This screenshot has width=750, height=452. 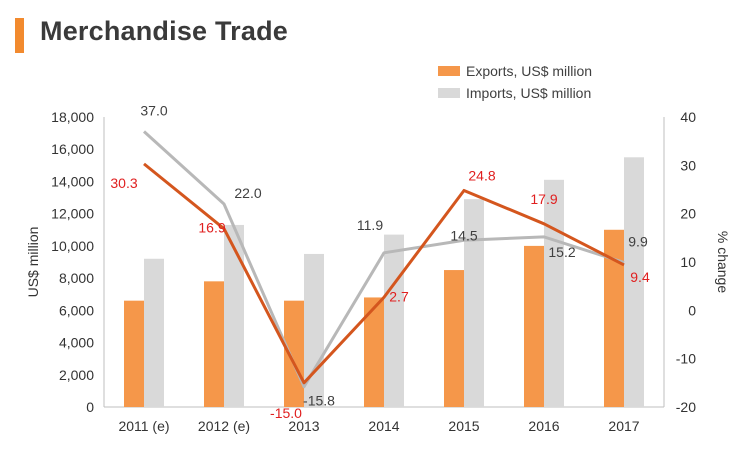 What do you see at coordinates (449, 71) in the screenshot?
I see `legend-swatch-exports` at bounding box center [449, 71].